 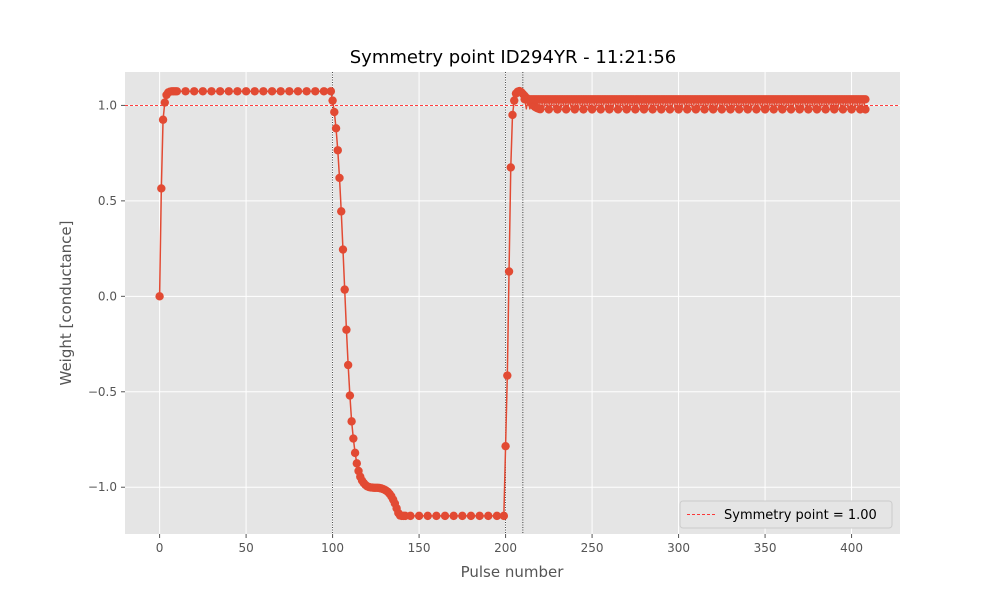 What do you see at coordinates (107, 201) in the screenshot?
I see `y-tick-label: 0.5` at bounding box center [107, 201].